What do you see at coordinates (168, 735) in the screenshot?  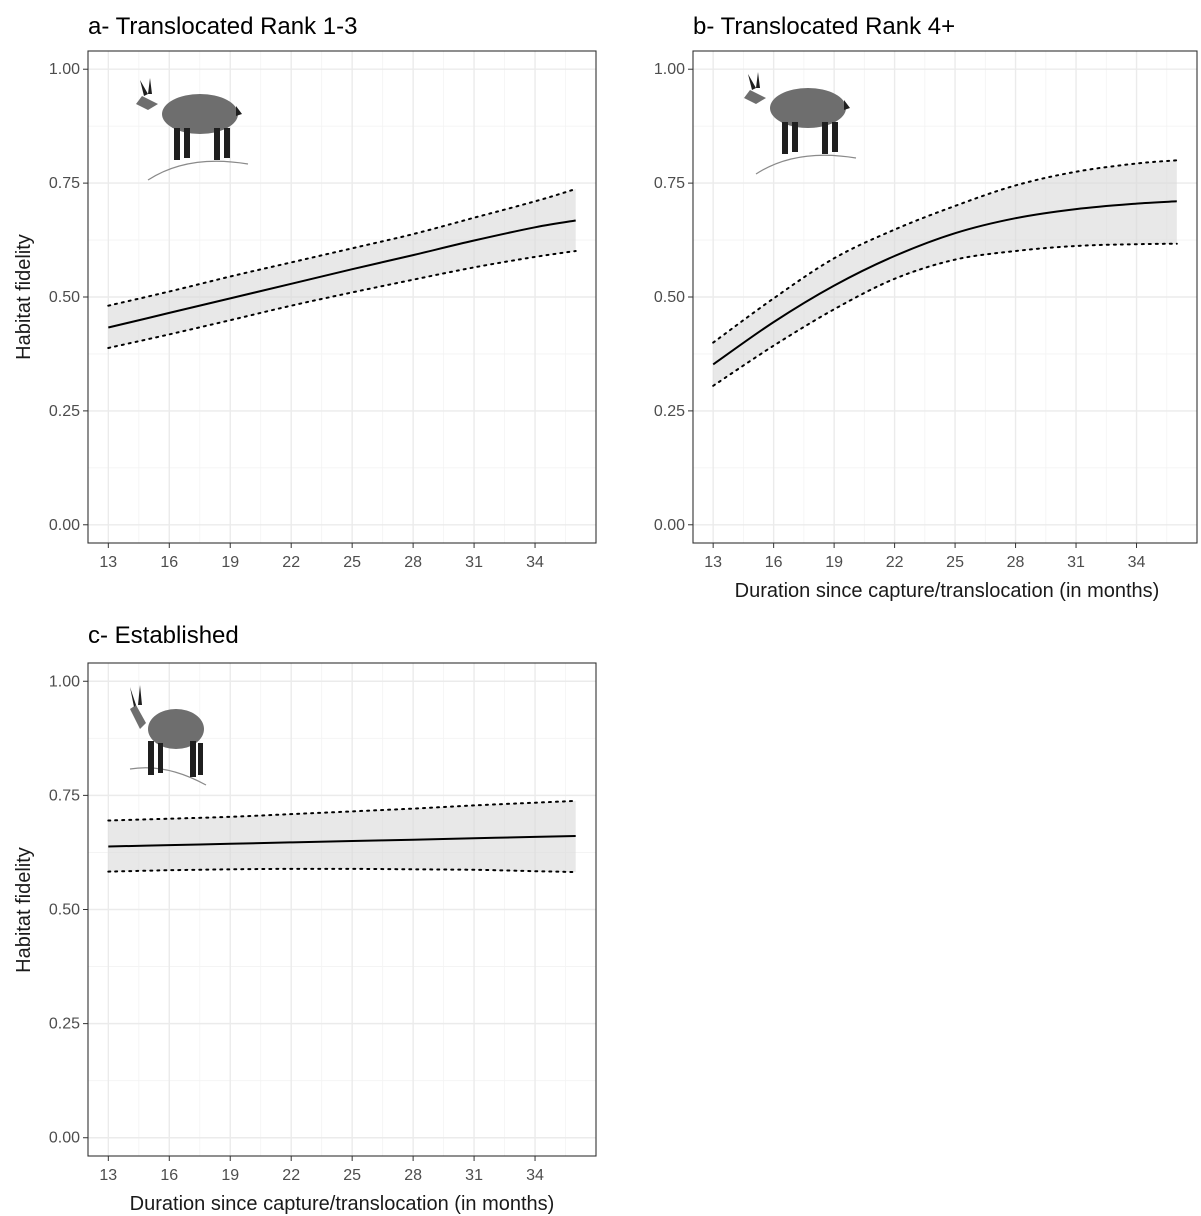 I see `ibex-male-icon` at bounding box center [168, 735].